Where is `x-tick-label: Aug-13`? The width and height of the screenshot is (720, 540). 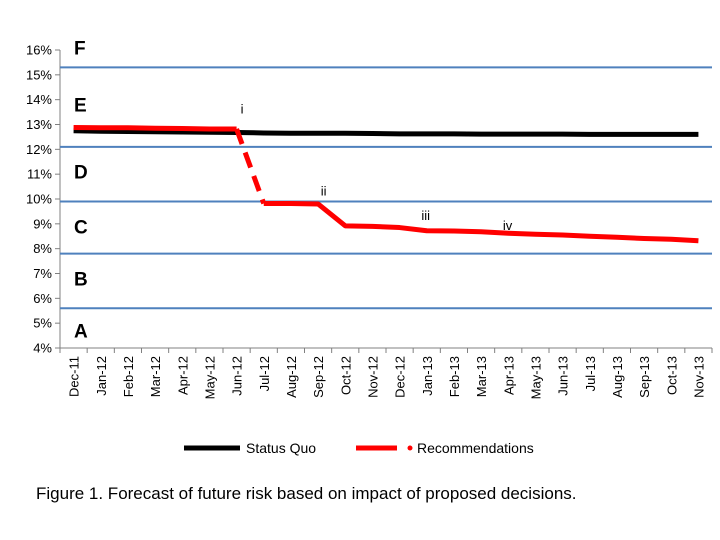
x-tick-label: Aug-13 is located at coordinates (617, 377).